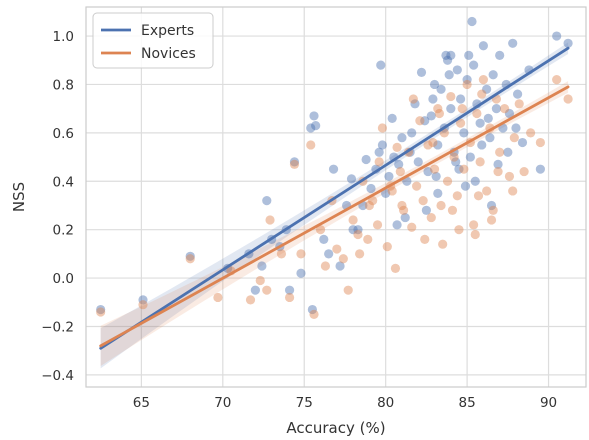 The height and width of the screenshot is (440, 589). I want to click on y-tick-label: 0.0, so click(63, 279).